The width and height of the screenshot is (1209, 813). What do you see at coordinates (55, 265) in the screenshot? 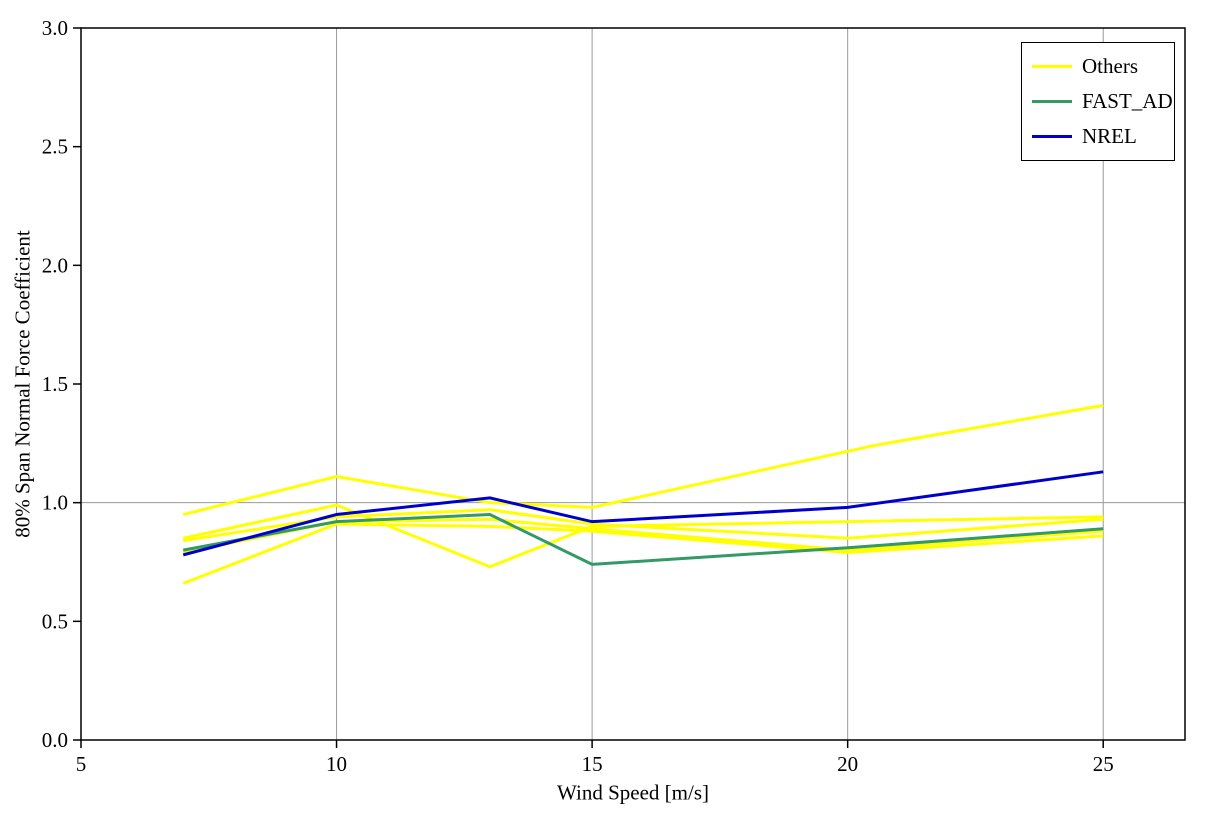
I see `y-tick-label: 2.0` at bounding box center [55, 265].